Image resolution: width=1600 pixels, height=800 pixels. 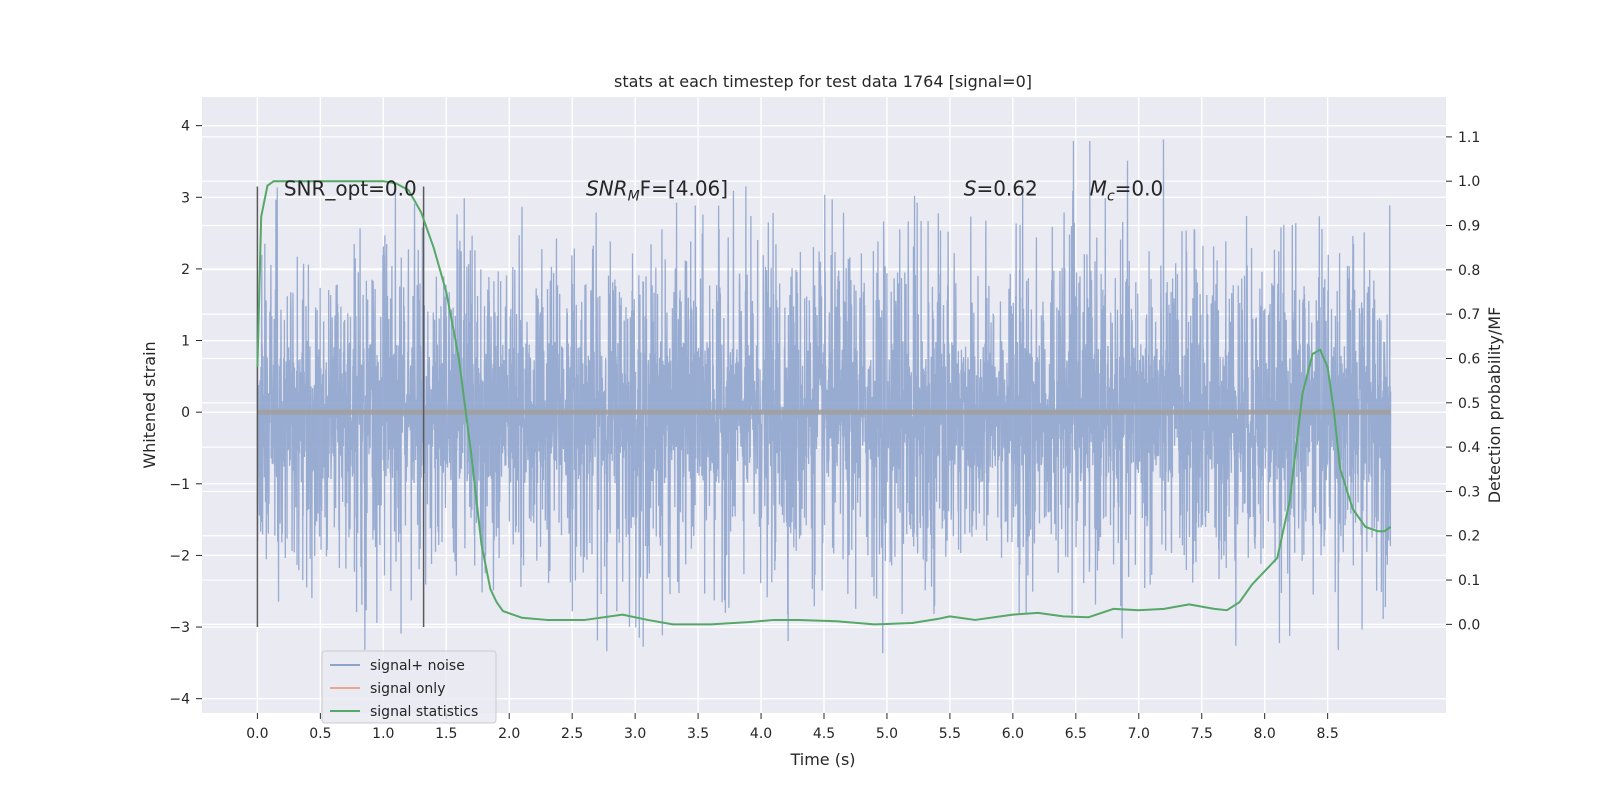 I want to click on y-tick-label-5: −1, so click(x=179, y=485).